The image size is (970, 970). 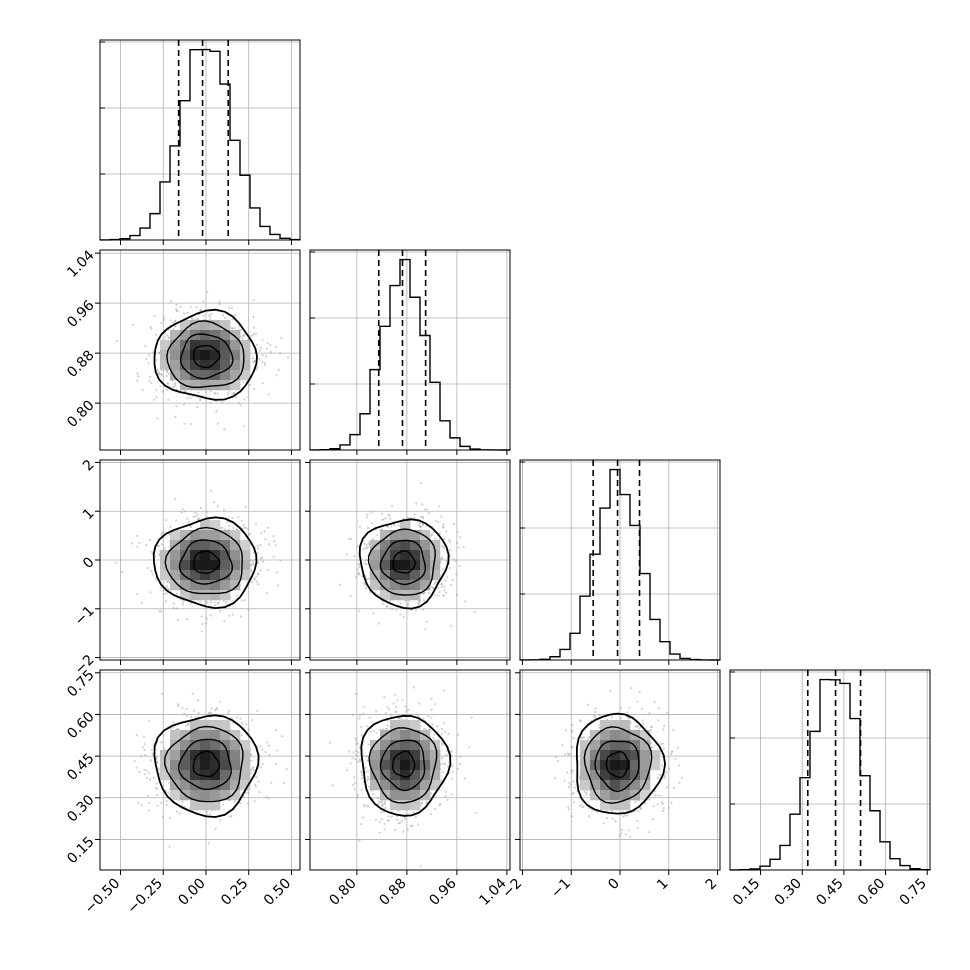 I want to click on panel-frame, so click(x=410, y=350).